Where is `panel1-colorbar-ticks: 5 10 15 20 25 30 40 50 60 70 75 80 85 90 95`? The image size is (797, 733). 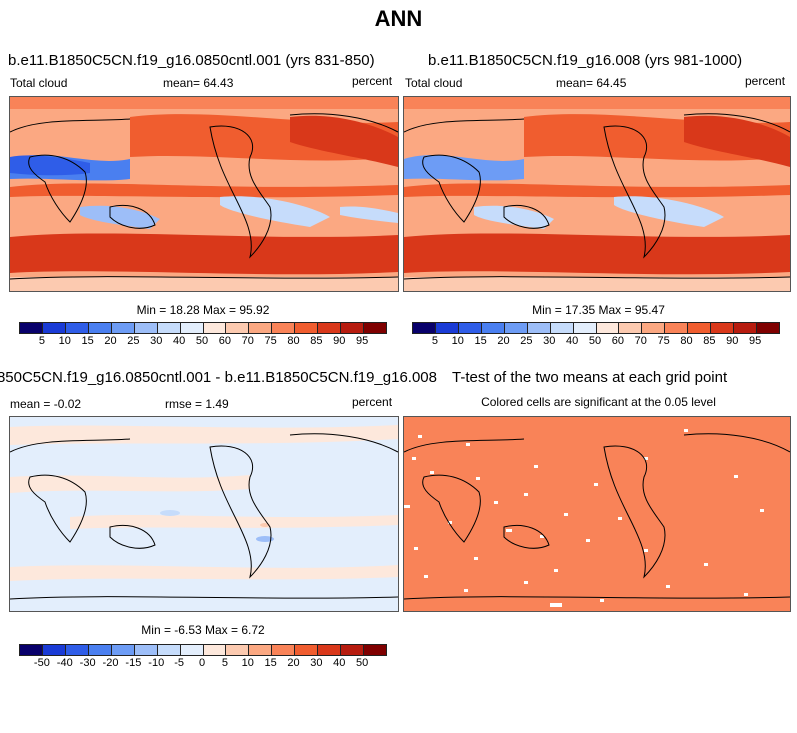
panel1-colorbar-ticks: 5 10 15 20 25 30 40 50 60 70 75 80 85 90 95 is located at coordinates (202, 342).